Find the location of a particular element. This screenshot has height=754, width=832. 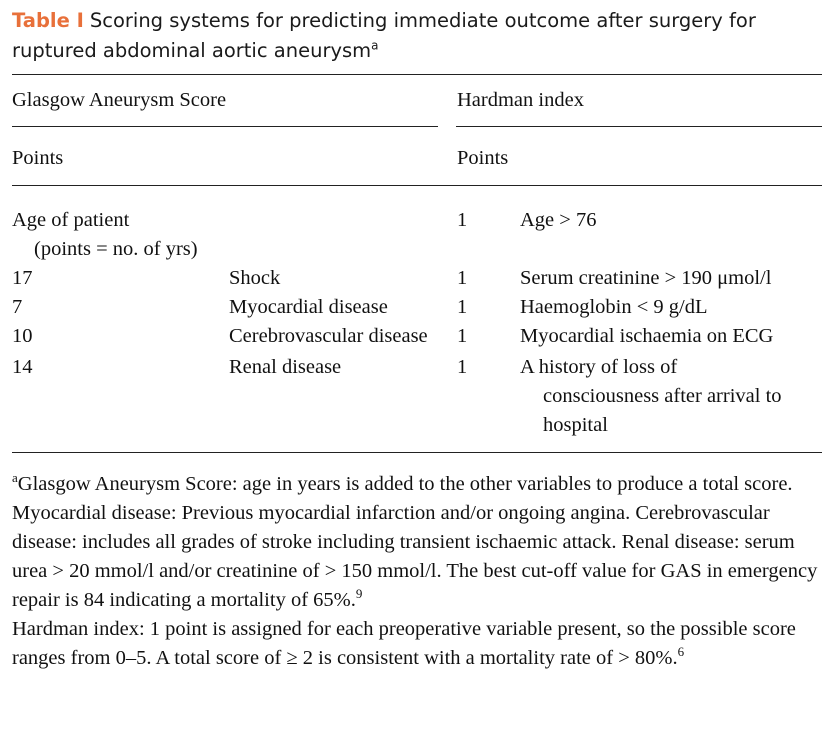

points-rule is located at coordinates (417, 185).